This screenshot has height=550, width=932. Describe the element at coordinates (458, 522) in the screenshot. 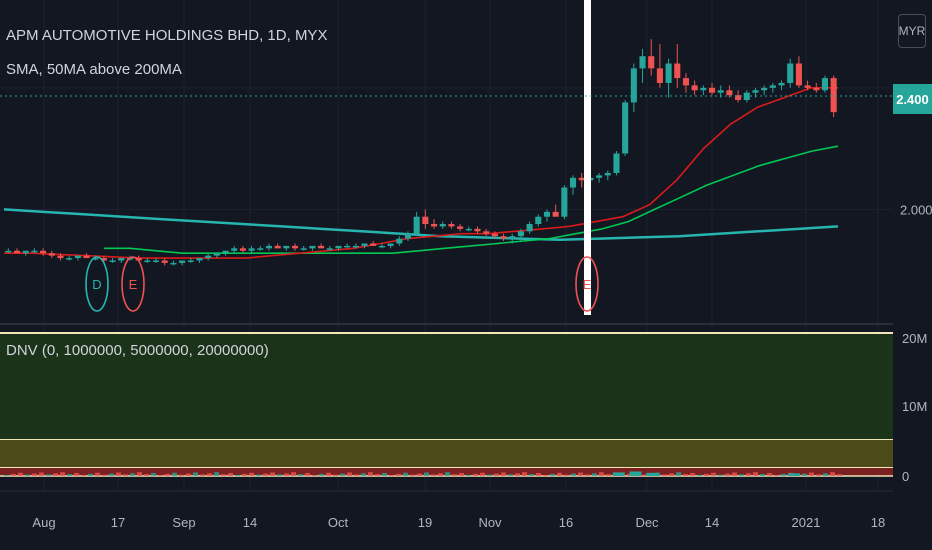

I see `time-axis: Aug 17 Sep 14 Oct 19 Nov 16 Dec 14 2021 18` at that location.